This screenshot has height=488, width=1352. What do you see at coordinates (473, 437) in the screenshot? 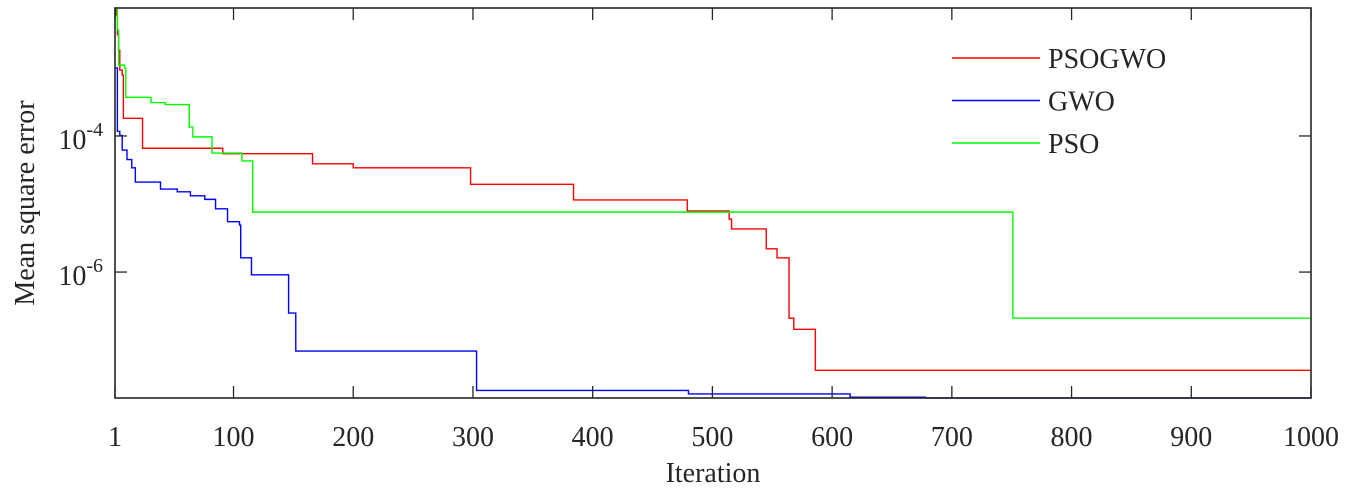
I see `x-tick-label: 300` at bounding box center [473, 437].